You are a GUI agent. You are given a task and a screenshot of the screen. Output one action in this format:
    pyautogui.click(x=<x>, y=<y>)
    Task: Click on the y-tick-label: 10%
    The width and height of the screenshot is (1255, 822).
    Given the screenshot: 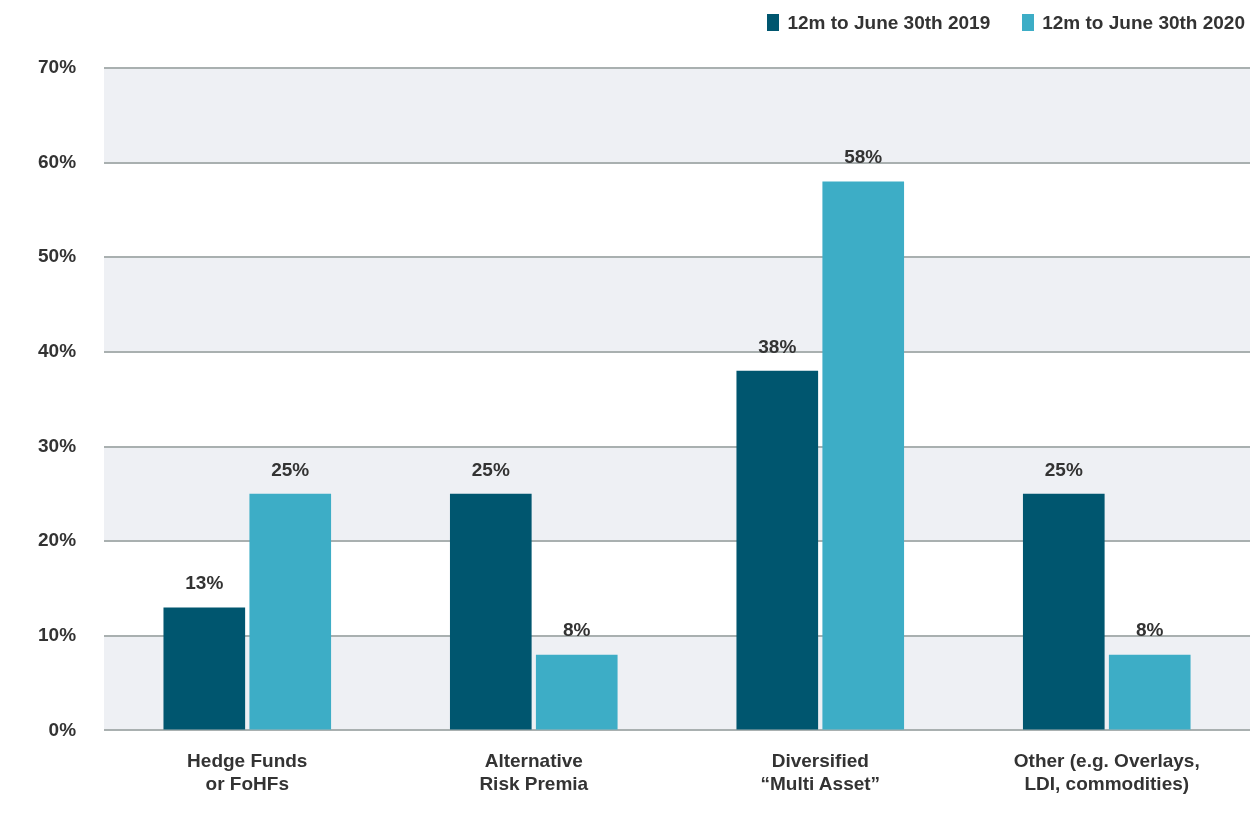 What is the action you would take?
    pyautogui.click(x=57, y=635)
    